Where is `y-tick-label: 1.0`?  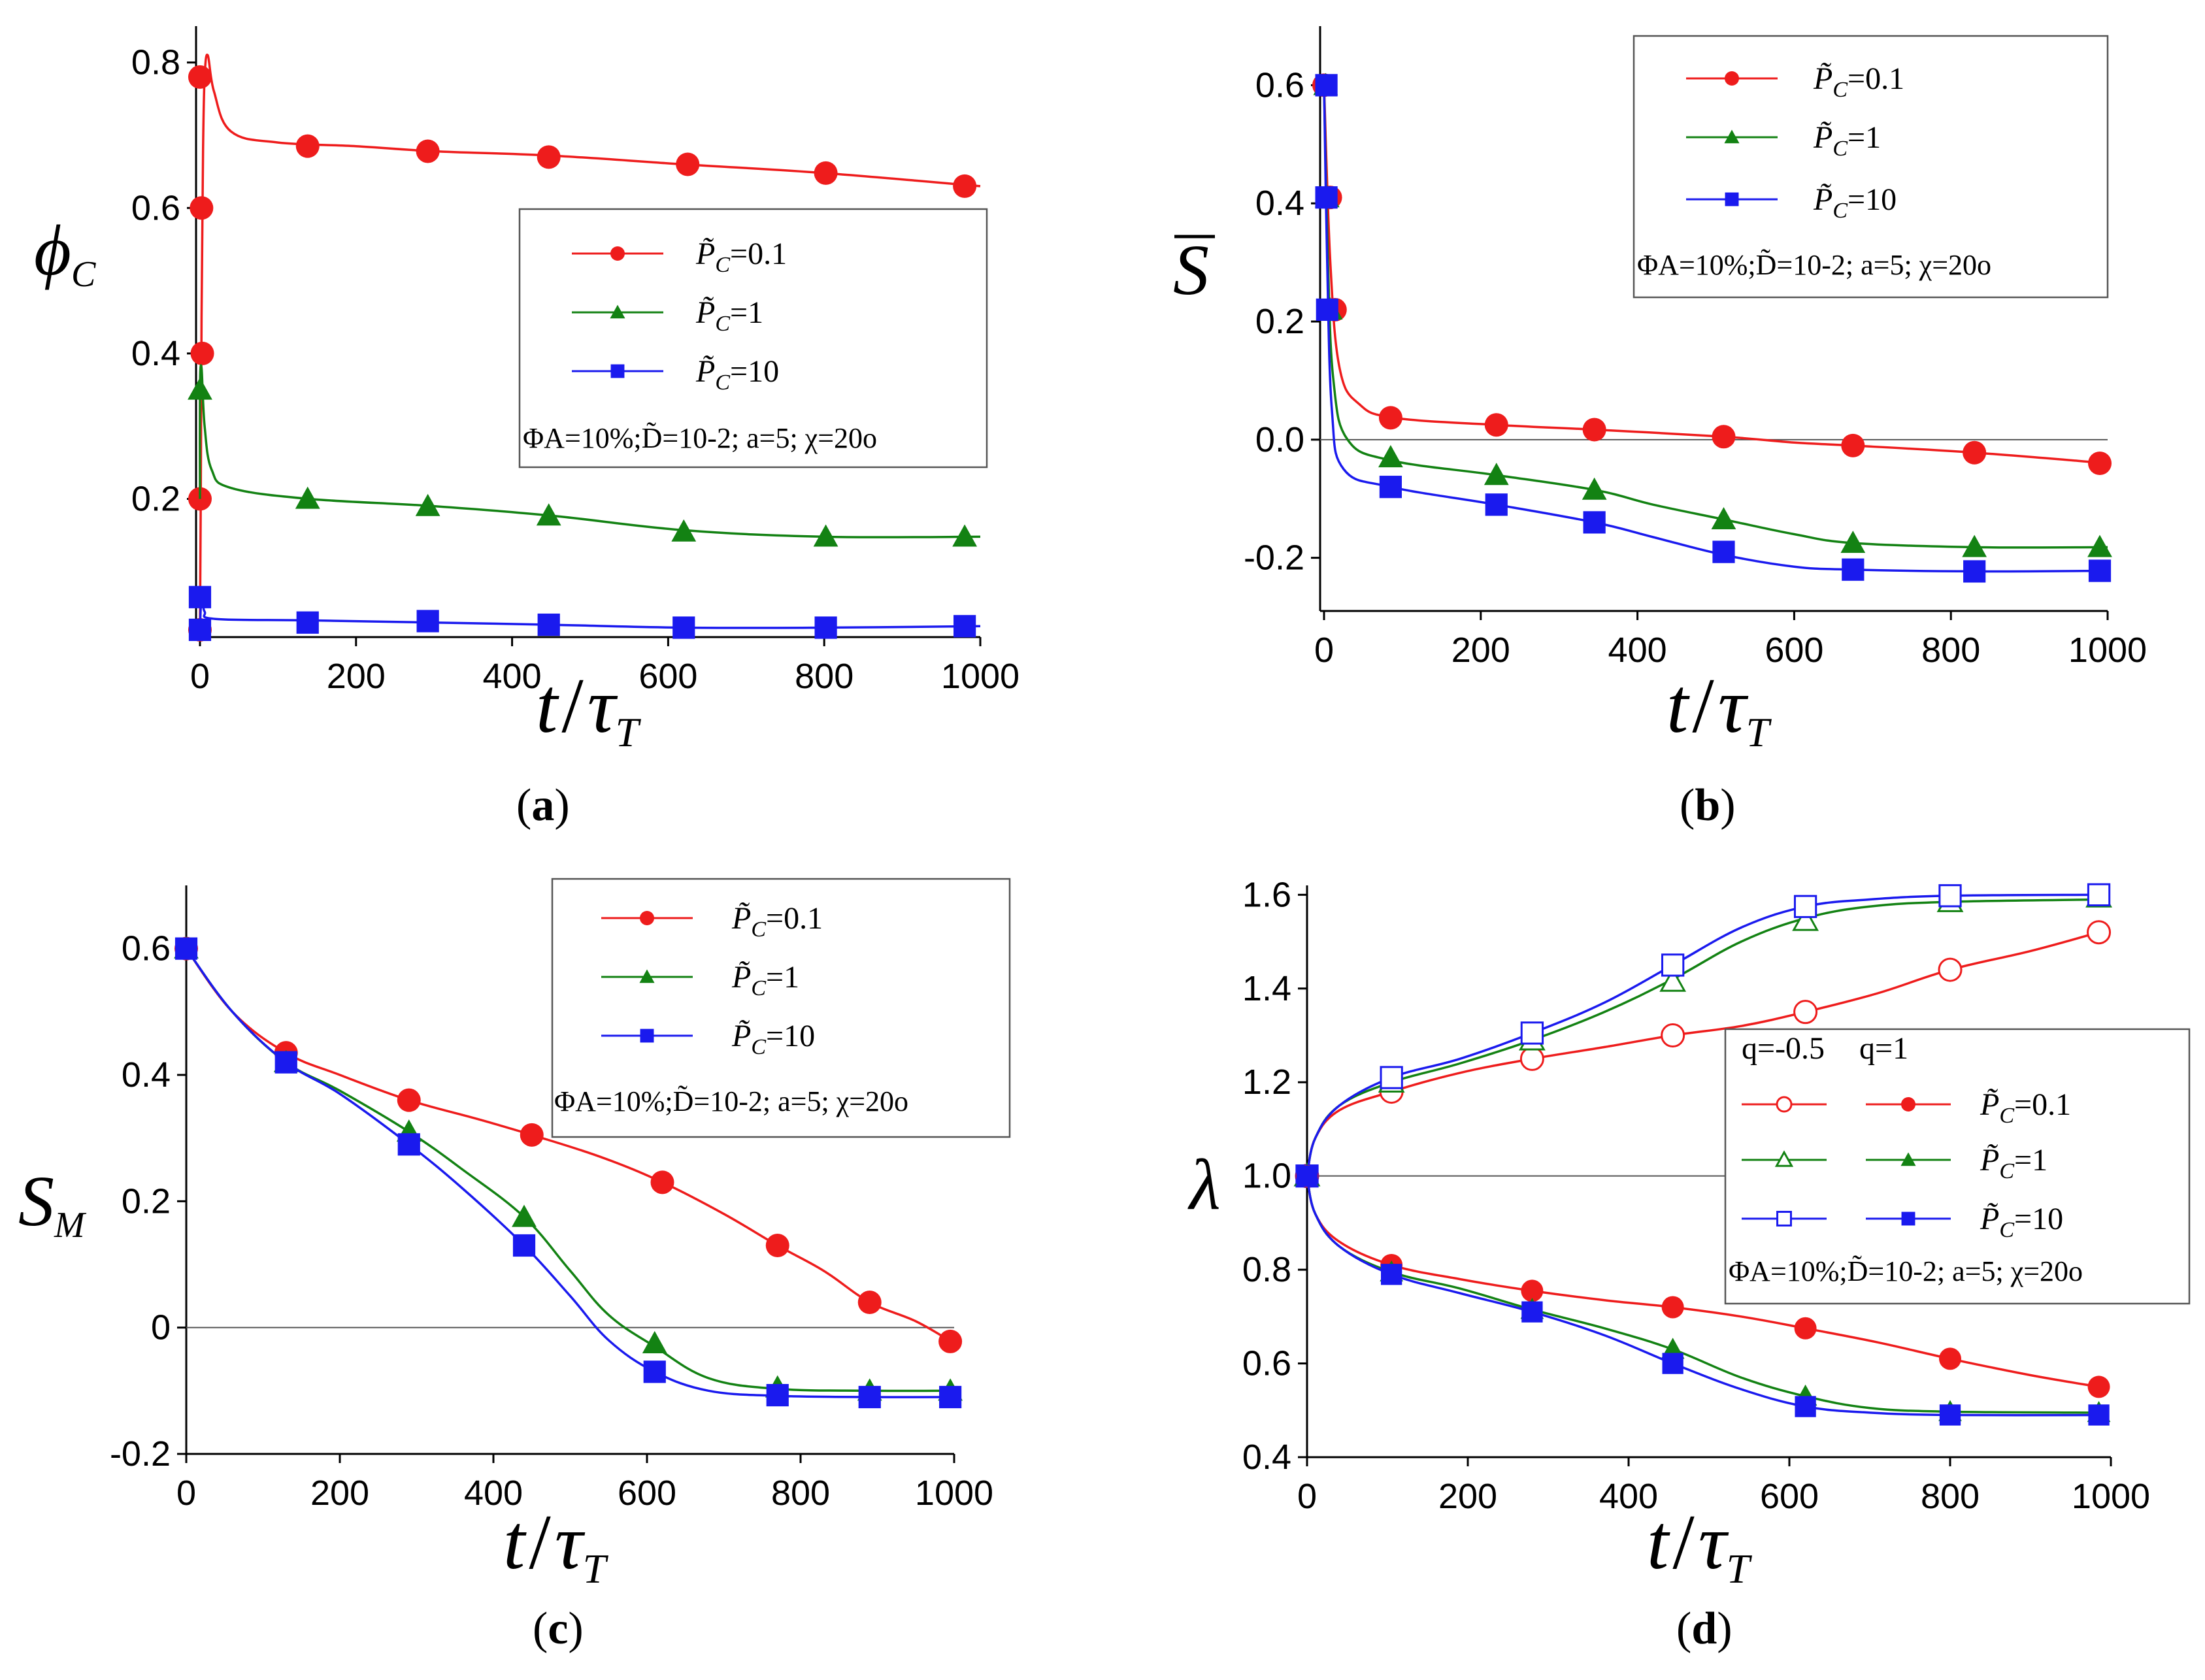 y-tick-label: 1.0 is located at coordinates (1266, 1176).